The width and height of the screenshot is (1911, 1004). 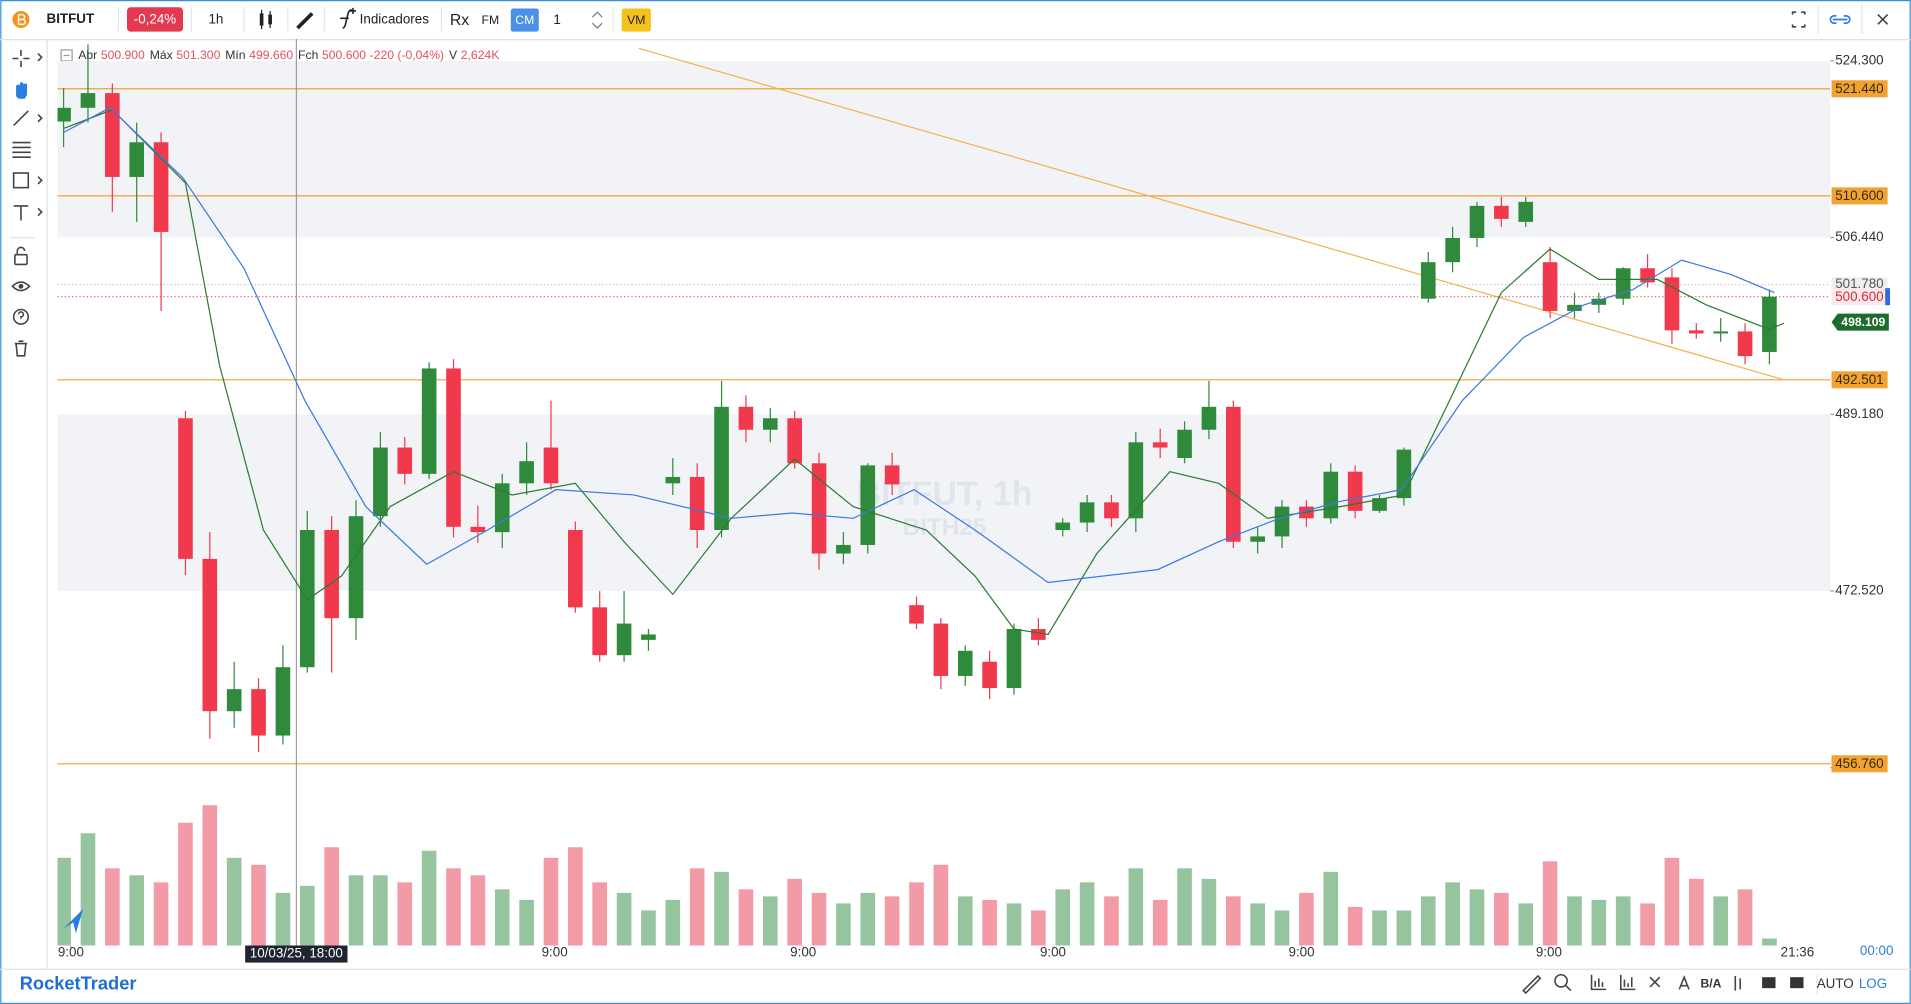 What do you see at coordinates (1302, 951) in the screenshot?
I see `x-tick-label: 9:00` at bounding box center [1302, 951].